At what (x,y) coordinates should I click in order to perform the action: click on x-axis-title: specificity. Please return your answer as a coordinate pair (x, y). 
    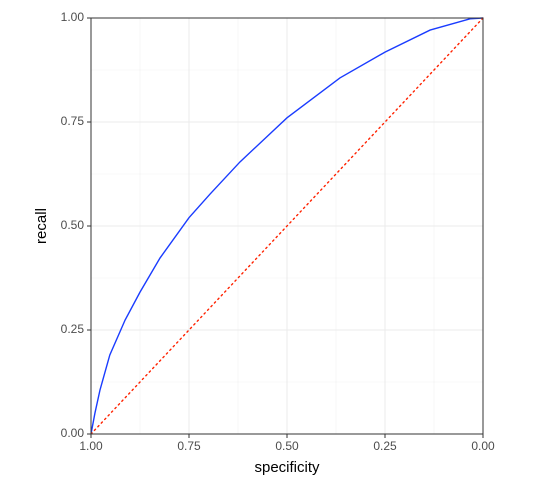
    Looking at the image, I should click on (287, 467).